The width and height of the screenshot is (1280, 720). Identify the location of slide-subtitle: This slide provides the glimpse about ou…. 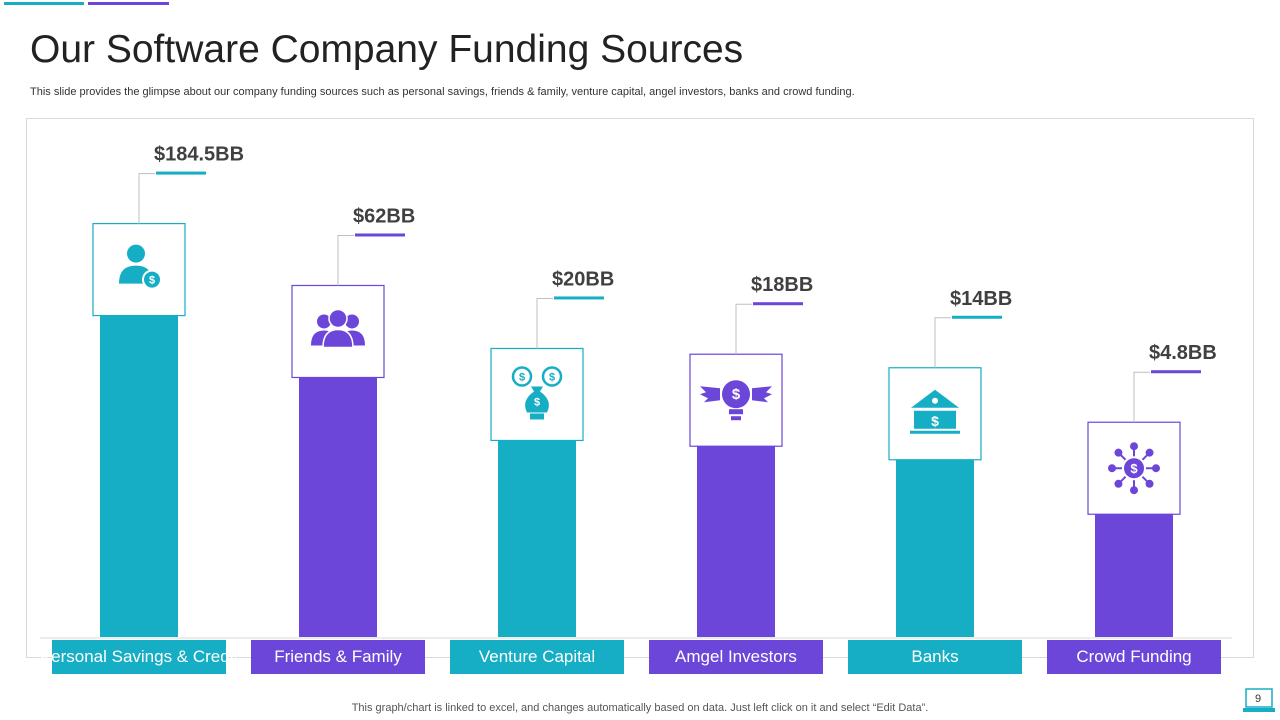
(442, 92).